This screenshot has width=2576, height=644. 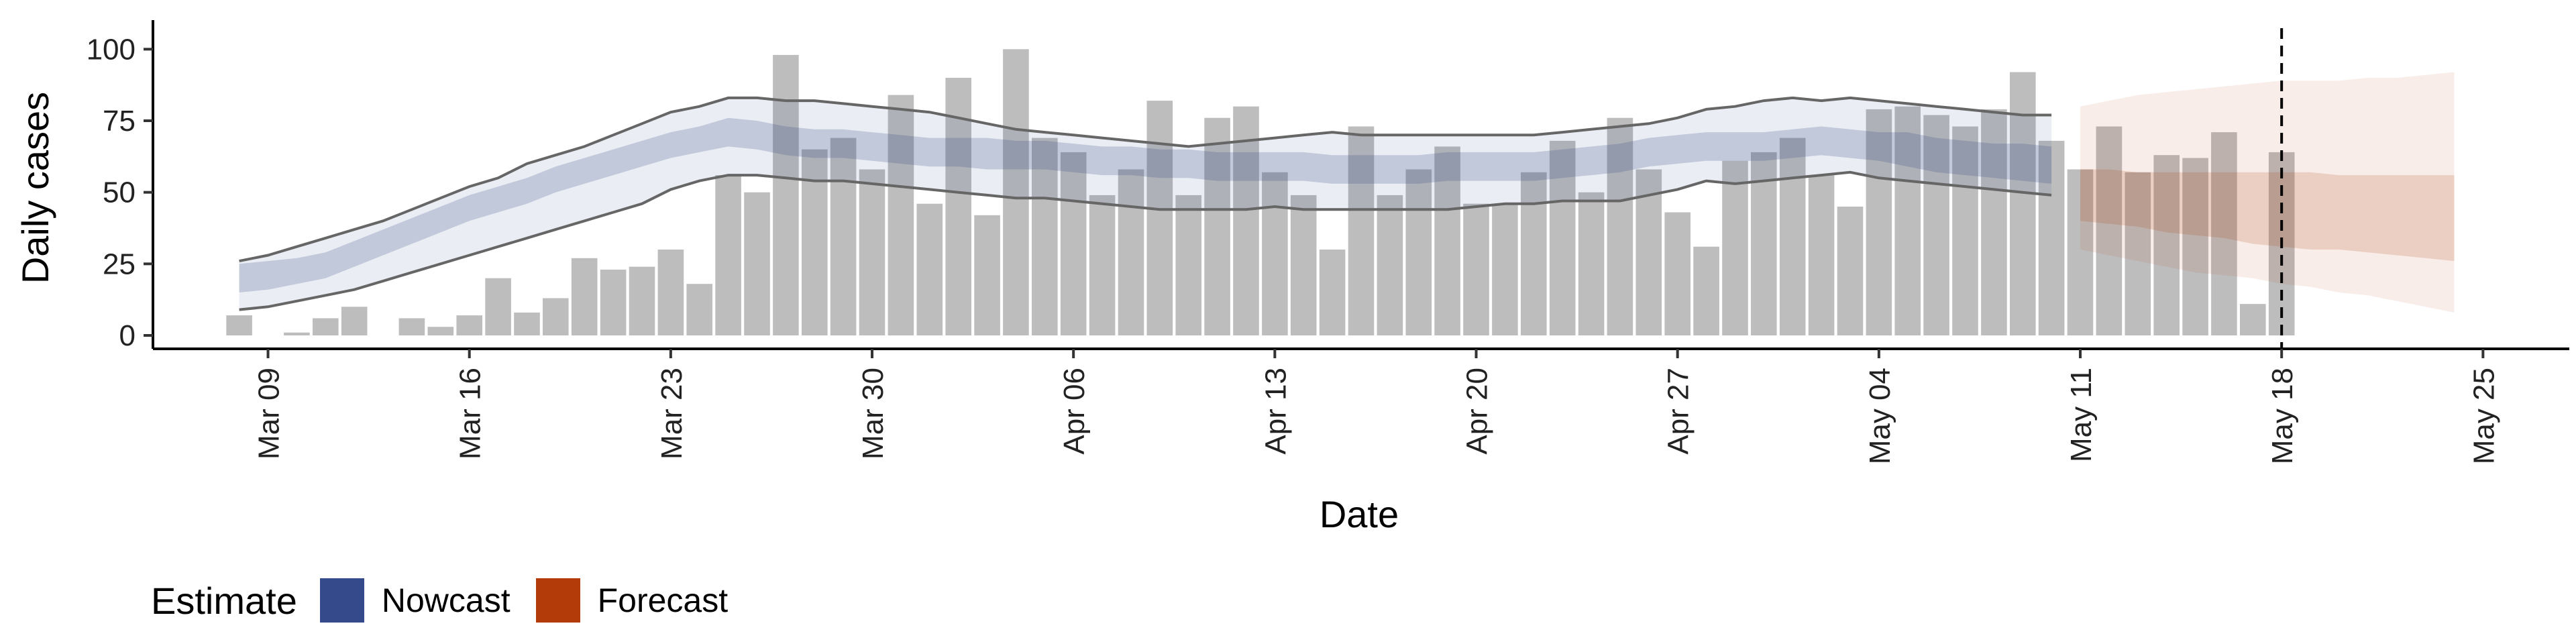 What do you see at coordinates (446, 600) in the screenshot?
I see `legend-label-nowcast: Nowcast` at bounding box center [446, 600].